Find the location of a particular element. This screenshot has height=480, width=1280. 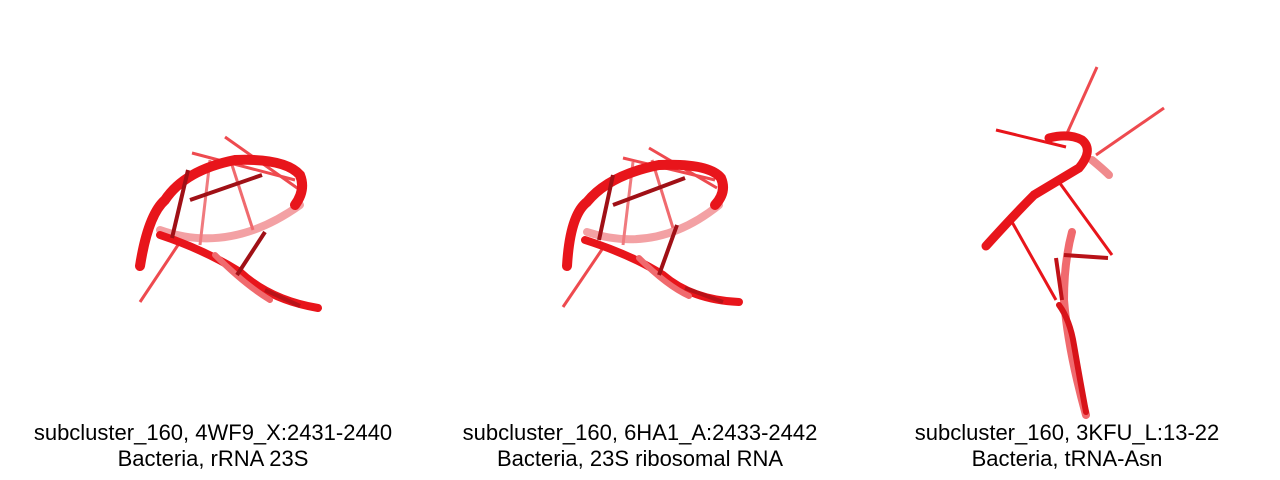

rna-structure-3kfu is located at coordinates (1073, 242).